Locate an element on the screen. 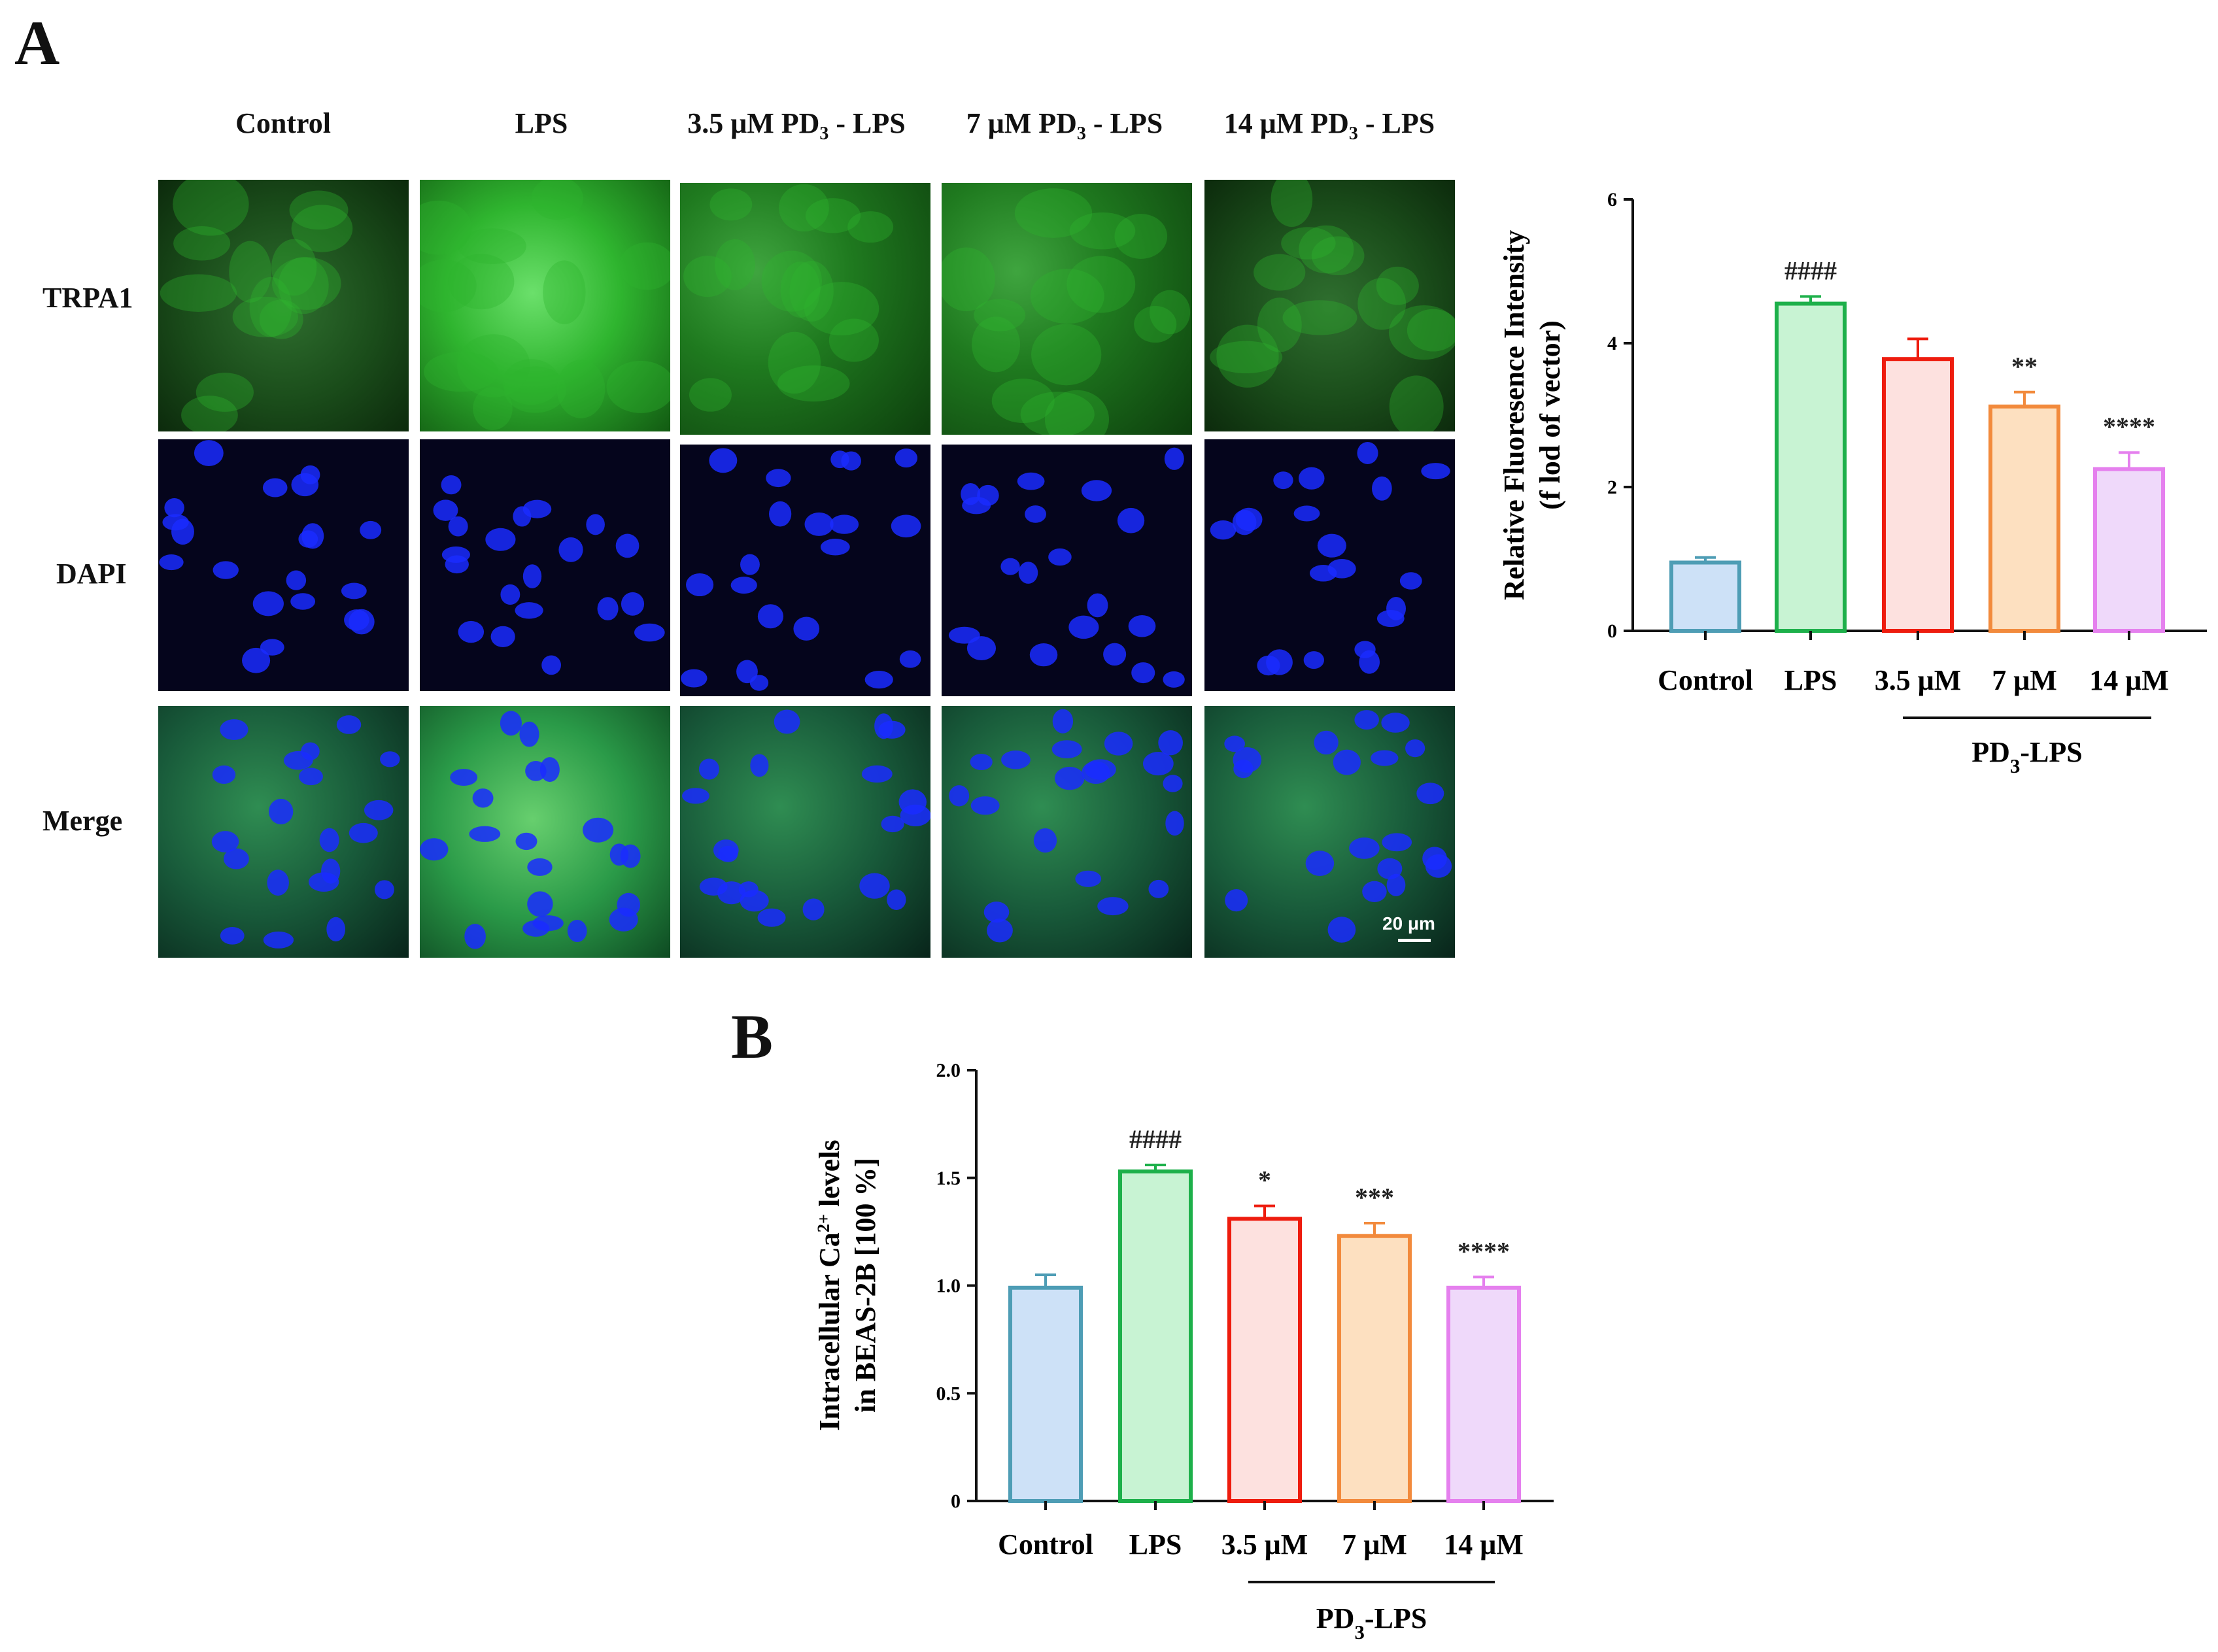  micrograph-trpa1-7um is located at coordinates (1067, 309).